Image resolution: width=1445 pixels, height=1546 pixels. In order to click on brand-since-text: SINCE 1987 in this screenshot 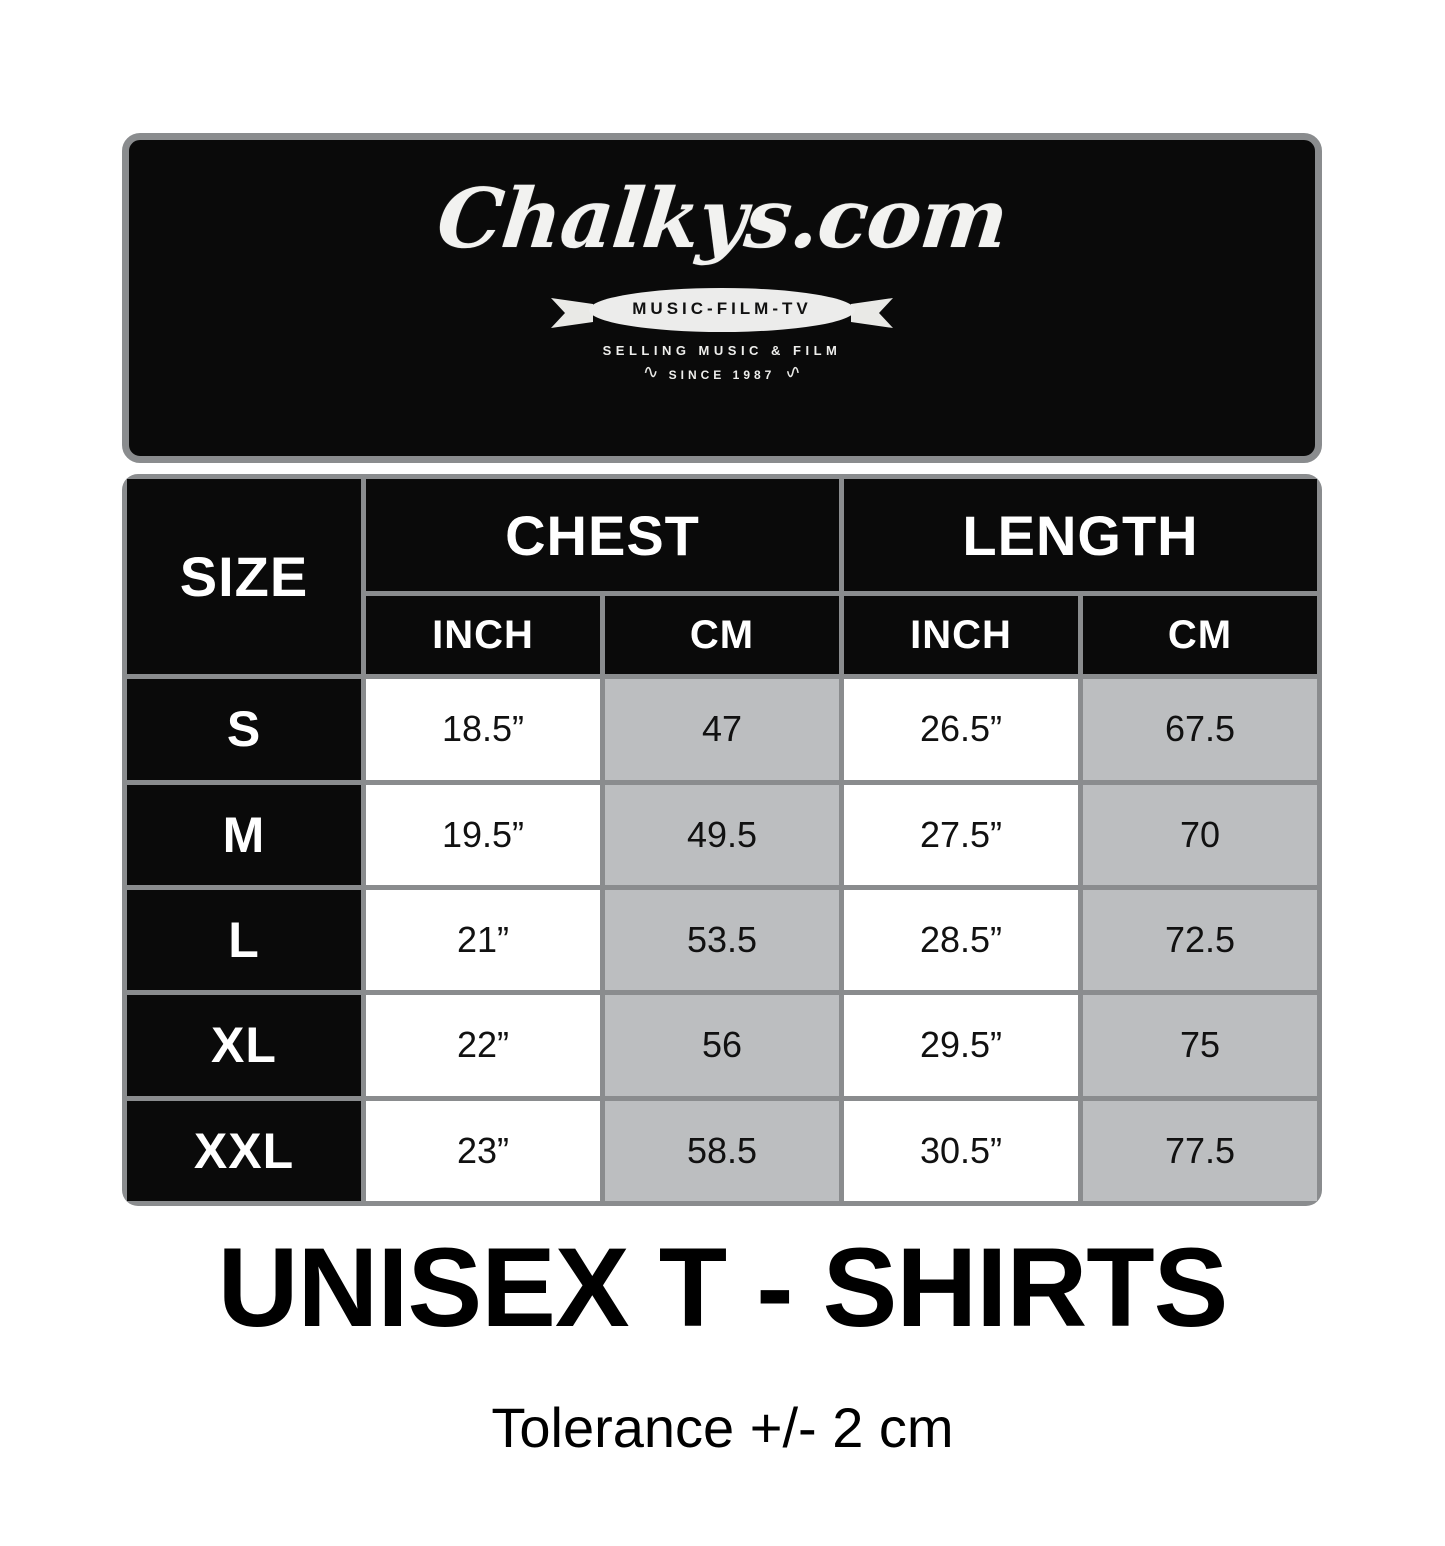, I will do `click(722, 374)`.